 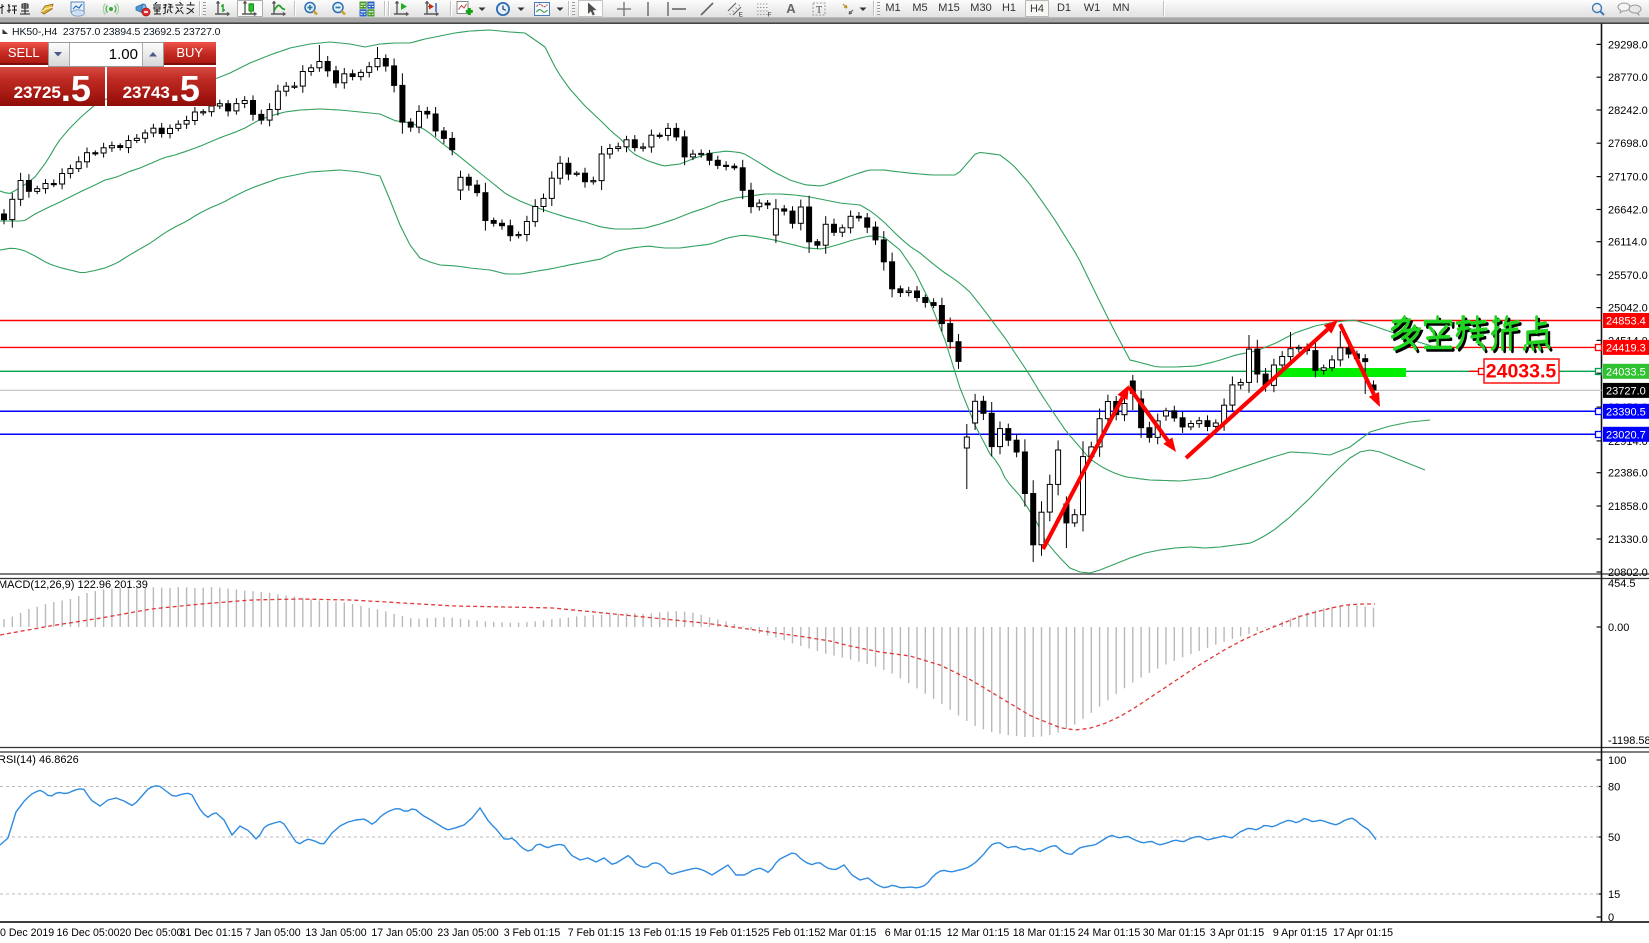 What do you see at coordinates (1628, 78) in the screenshot?
I see `svg-text: 28770.0` at bounding box center [1628, 78].